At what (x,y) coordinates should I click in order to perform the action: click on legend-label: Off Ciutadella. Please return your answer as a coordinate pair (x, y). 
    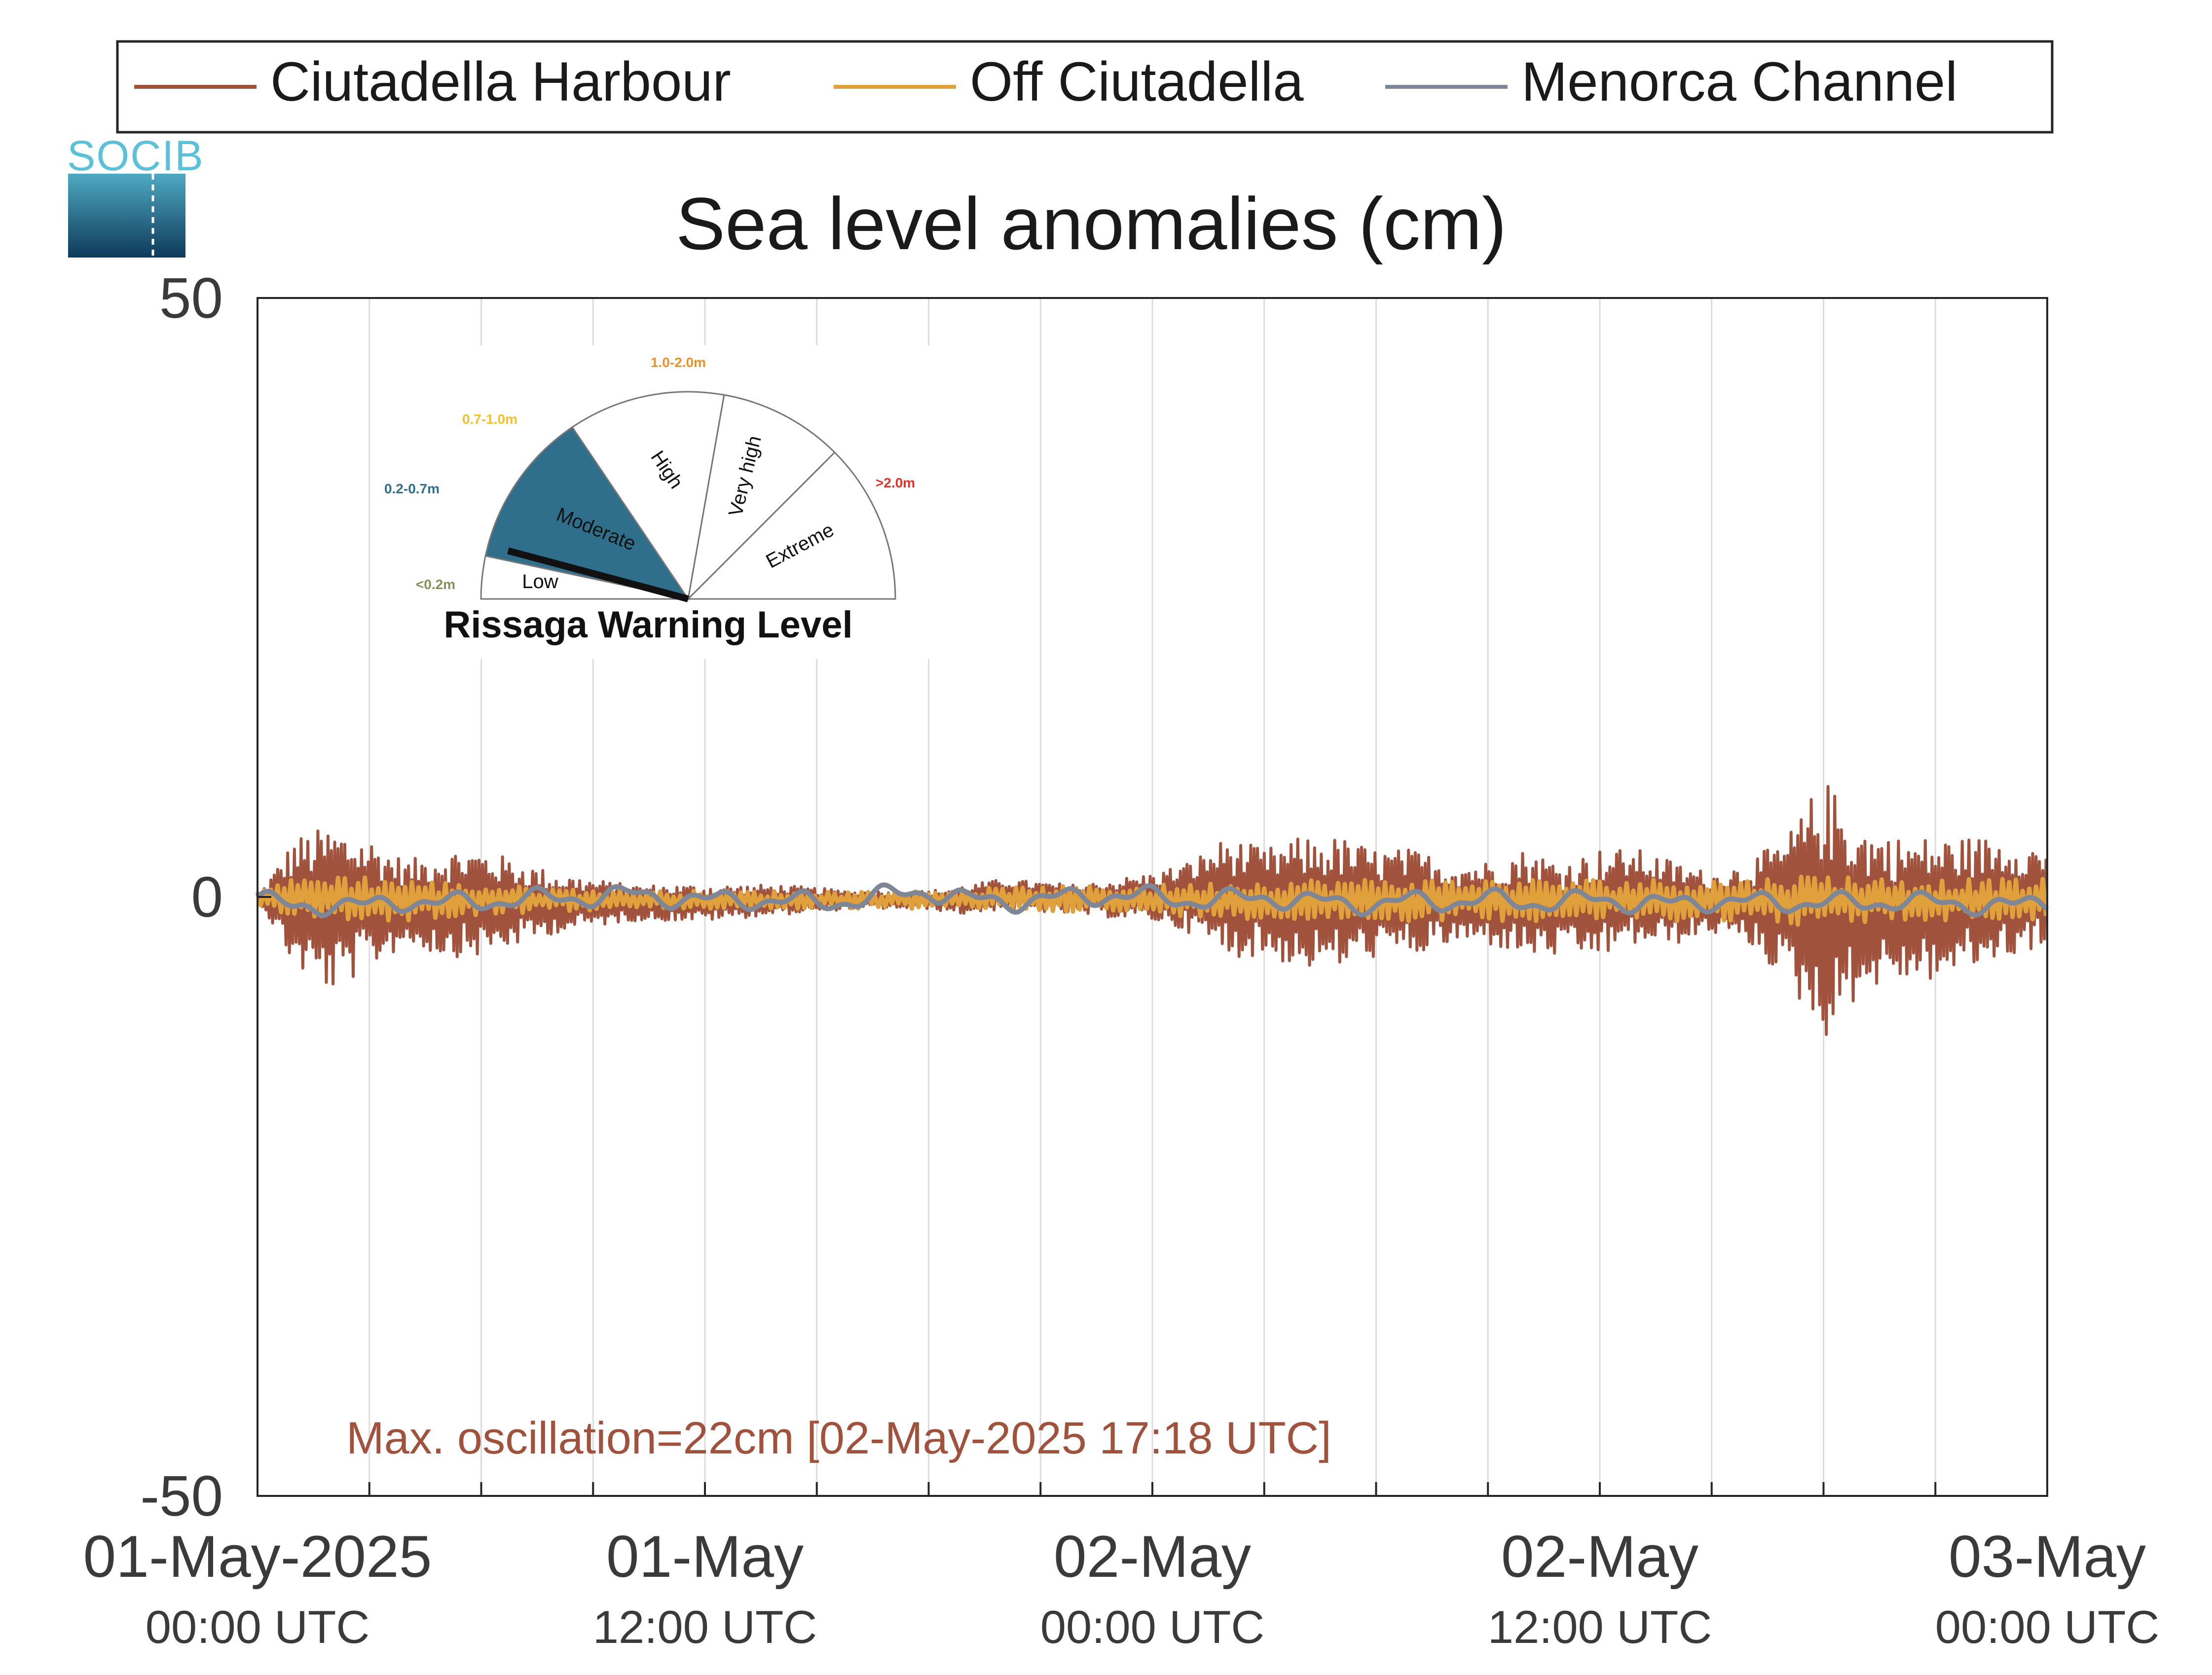
    Looking at the image, I should click on (1137, 81).